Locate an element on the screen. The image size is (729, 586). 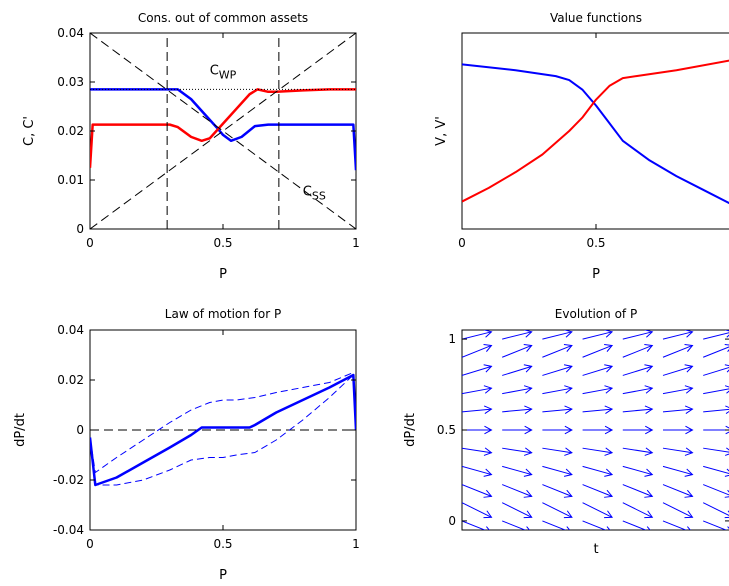
x-tick-label: 1 is located at coordinates (356, 243).